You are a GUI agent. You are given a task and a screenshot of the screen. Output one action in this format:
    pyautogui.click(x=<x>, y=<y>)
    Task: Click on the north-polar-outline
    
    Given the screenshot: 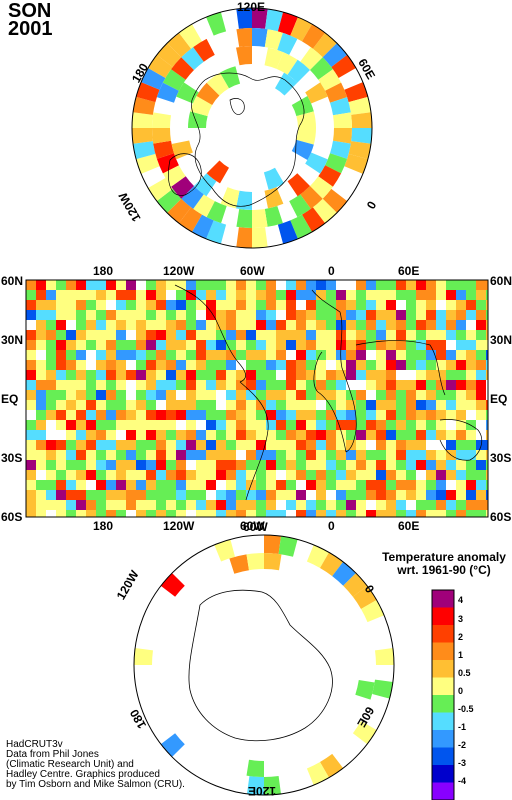 What is the action you would take?
    pyautogui.click(x=252, y=128)
    